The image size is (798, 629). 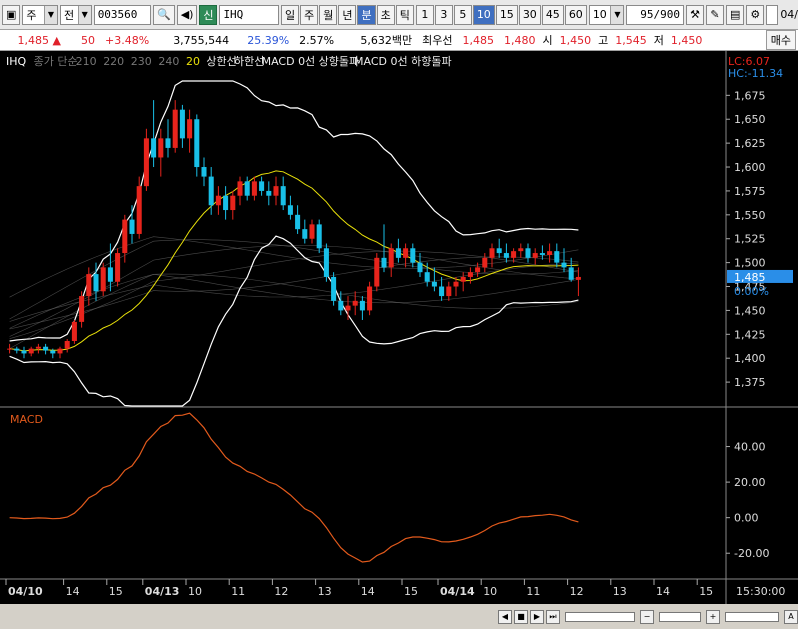 What do you see at coordinates (631, 40) in the screenshot?
I see `high-value: 1,545` at bounding box center [631, 40].